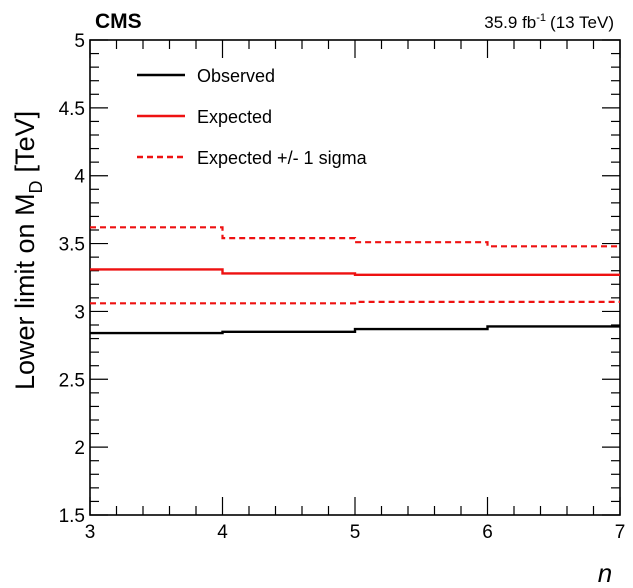 This screenshot has width=633, height=588. Describe the element at coordinates (72, 516) in the screenshot. I see `y-tick-label: 1.5` at that location.